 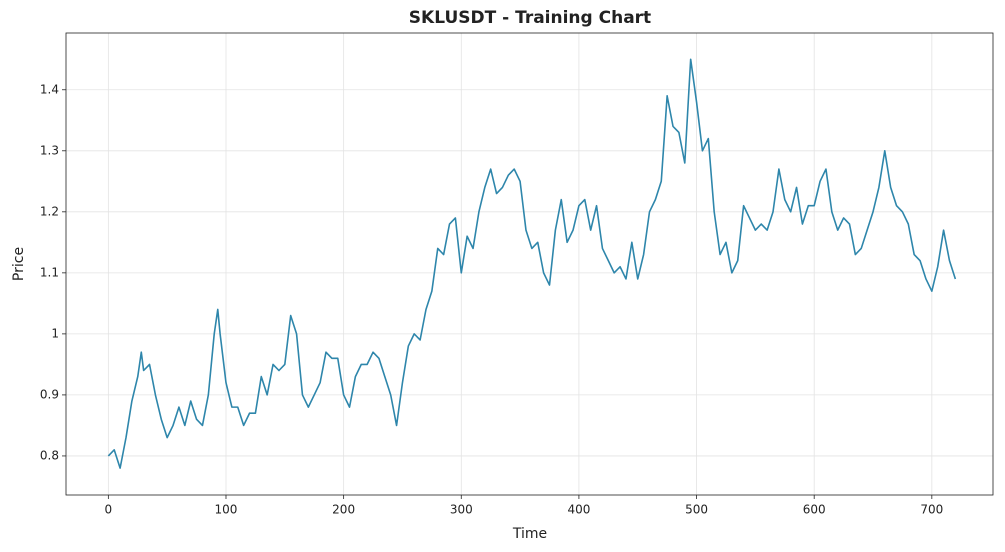 I want to click on x-tick-label: 400, so click(x=578, y=510).